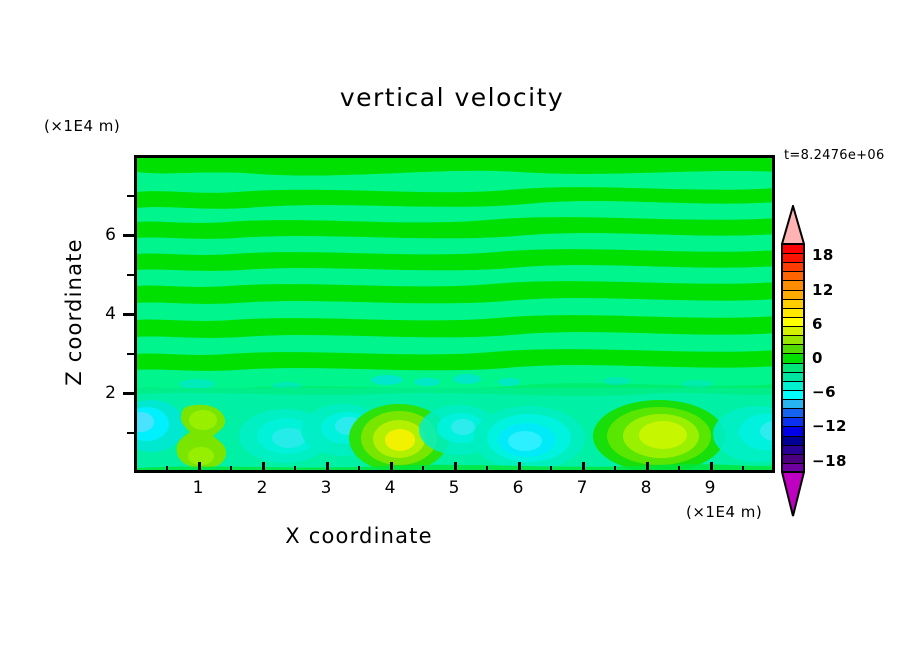 The image size is (904, 654). Describe the element at coordinates (829, 460) in the screenshot. I see `colorbar-tick-label: −18` at that location.